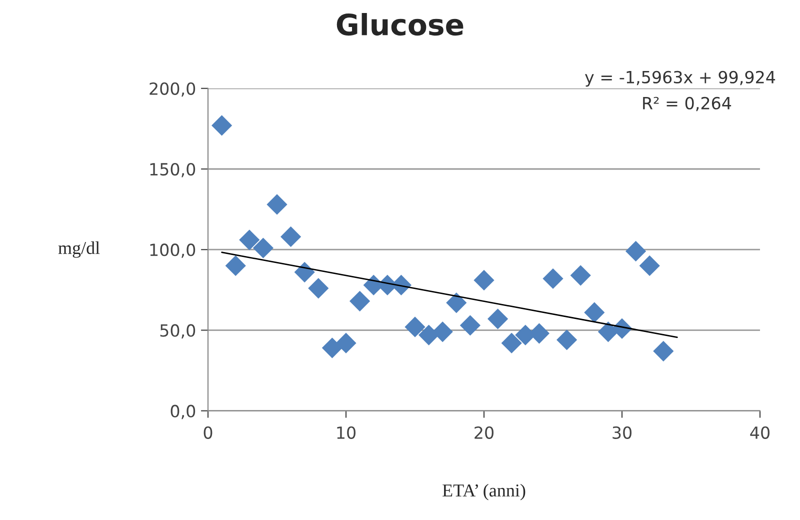 The image size is (800, 520). I want to click on annotation: R² = 0,264, so click(687, 104).